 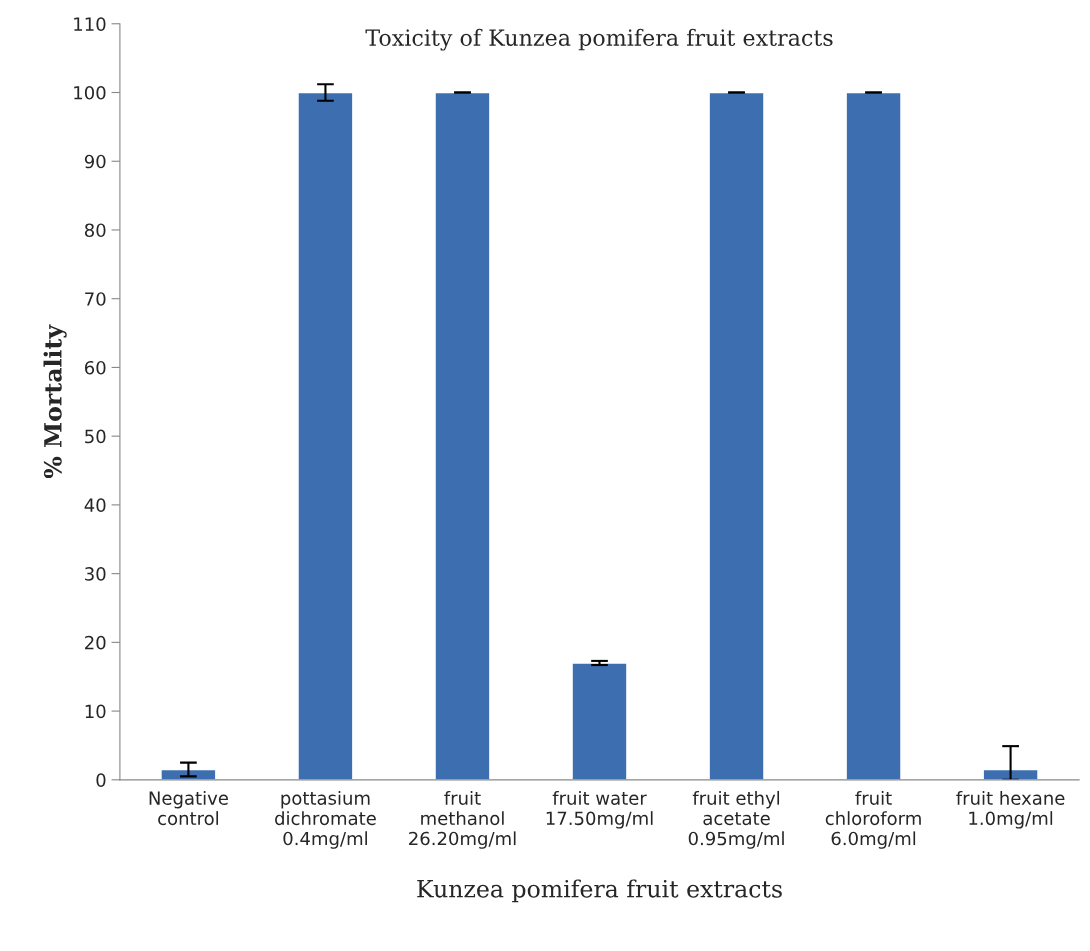 What do you see at coordinates (55, 401) in the screenshot?
I see `y-axis-title: % Mortality` at bounding box center [55, 401].